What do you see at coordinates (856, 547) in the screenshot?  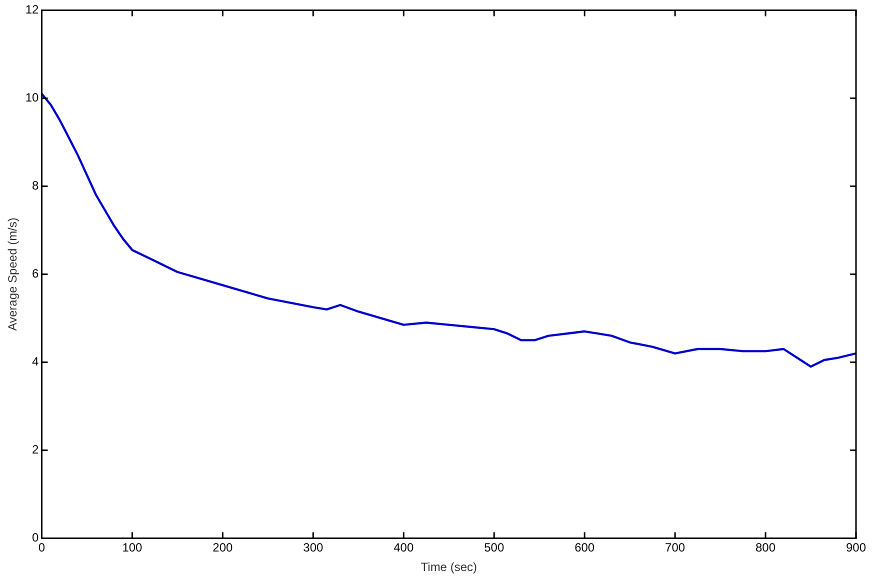 I see `x-tick-label: 900` at bounding box center [856, 547].